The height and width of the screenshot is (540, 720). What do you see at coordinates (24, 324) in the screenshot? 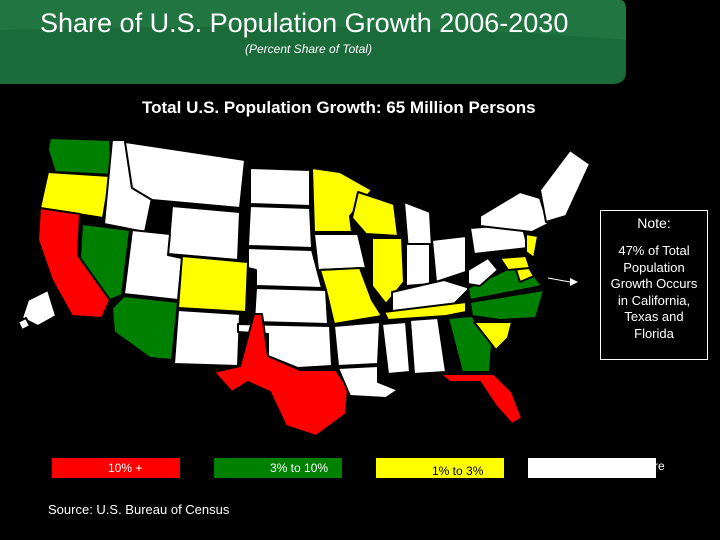
I see `state-hi` at bounding box center [24, 324].